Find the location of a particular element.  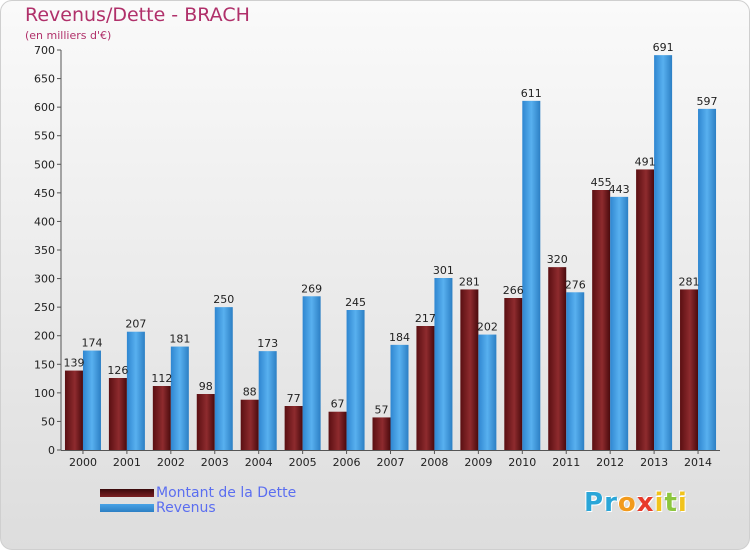

x-tick-label: 2005 is located at coordinates (303, 462).